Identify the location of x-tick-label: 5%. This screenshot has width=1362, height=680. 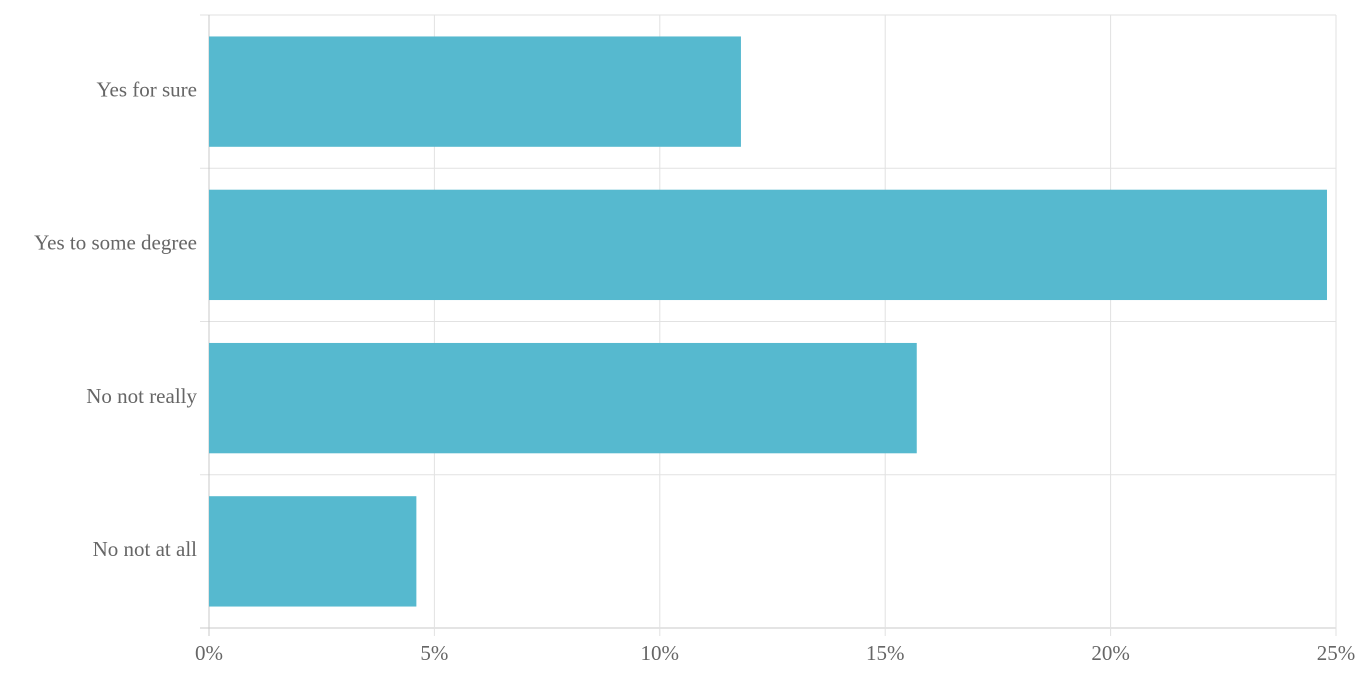
(434, 653).